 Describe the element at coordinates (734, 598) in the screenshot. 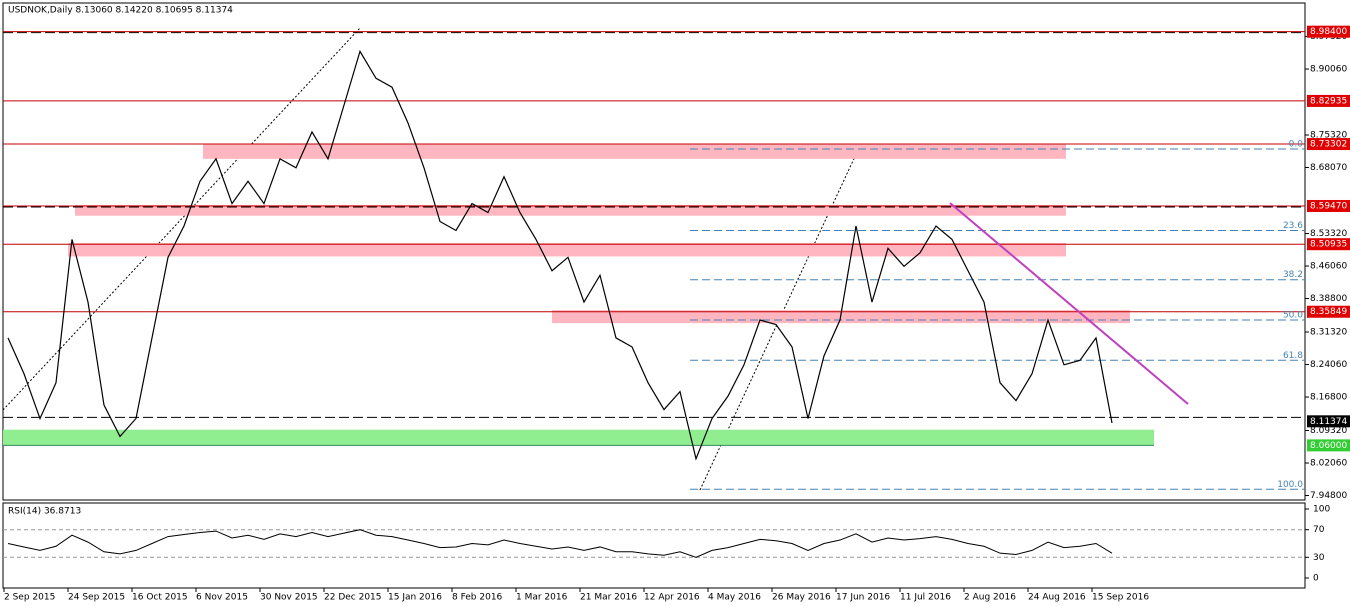

I see `x-tick-label: 4 May 2016` at that location.